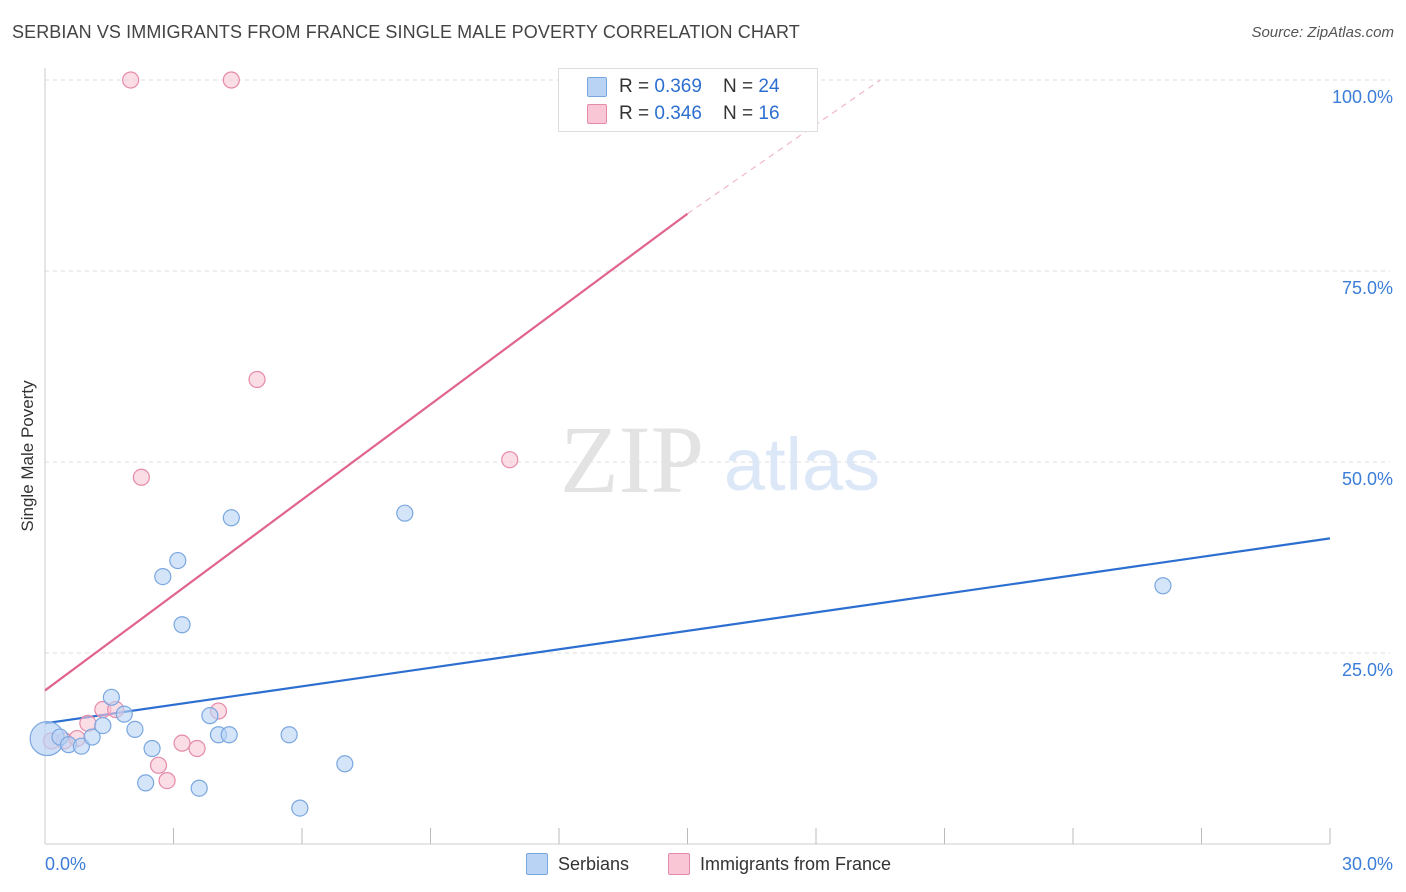  Describe the element at coordinates (678, 86) in the screenshot. I see `legend-r-value: 0.369` at that location.